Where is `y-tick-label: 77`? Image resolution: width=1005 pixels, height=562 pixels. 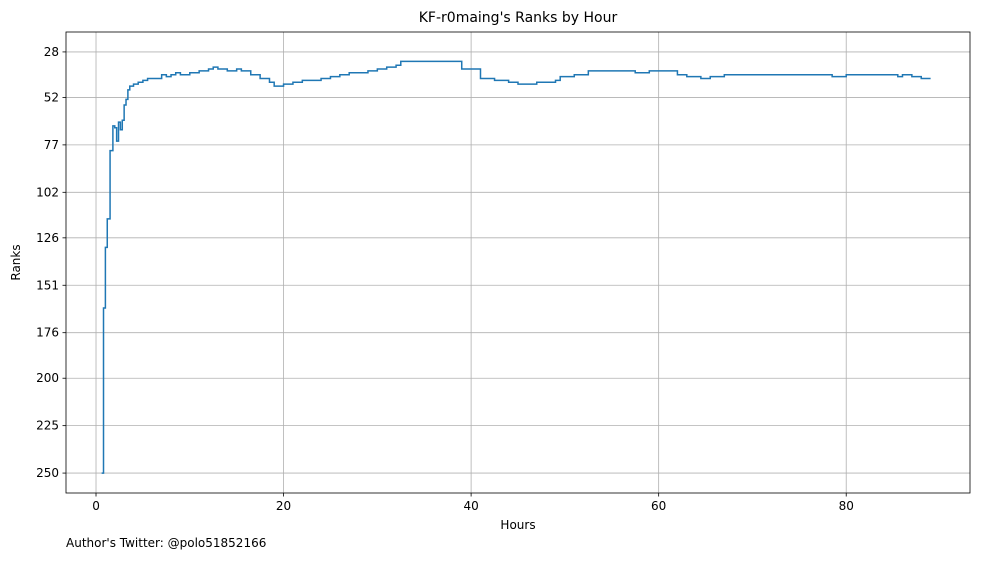 y-tick-label: 77 is located at coordinates (51, 145).